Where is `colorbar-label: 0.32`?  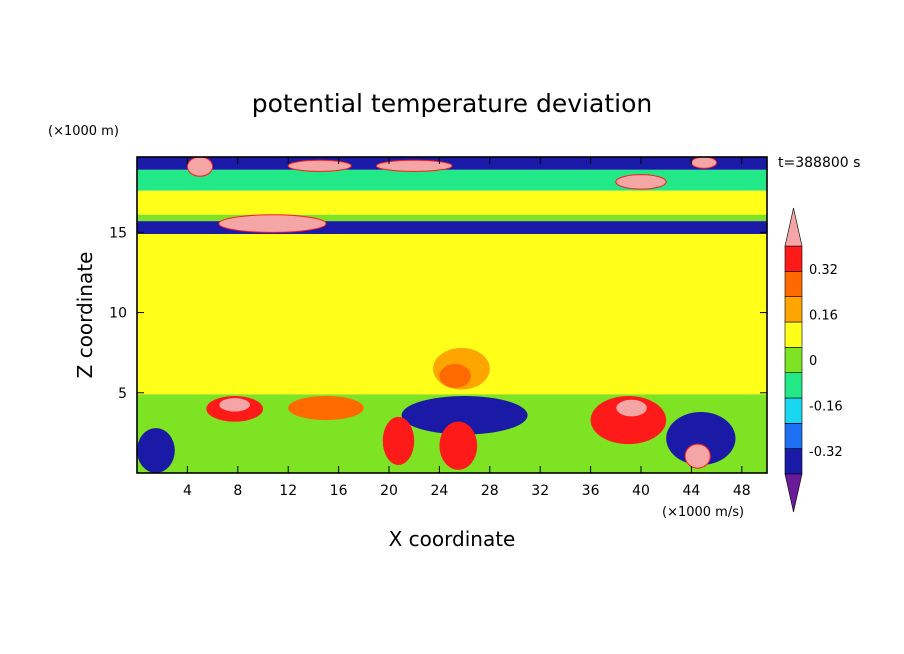 colorbar-label: 0.32 is located at coordinates (823, 270).